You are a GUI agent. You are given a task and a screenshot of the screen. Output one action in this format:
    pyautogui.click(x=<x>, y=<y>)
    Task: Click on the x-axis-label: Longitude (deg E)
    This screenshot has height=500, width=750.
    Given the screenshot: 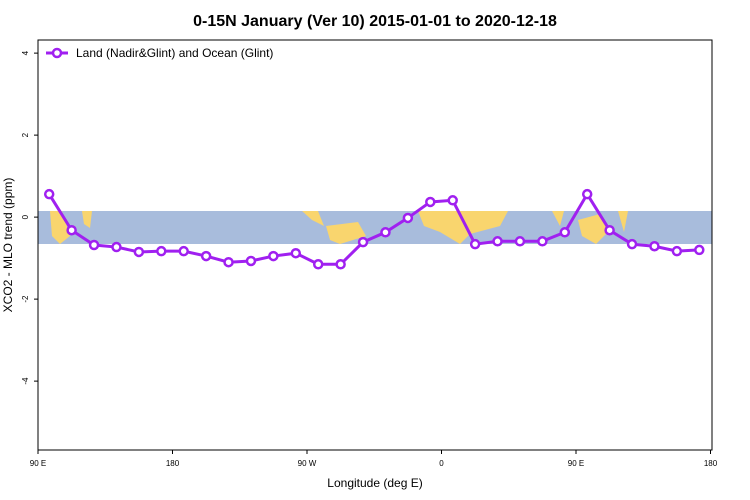 What is the action you would take?
    pyautogui.click(x=374, y=483)
    